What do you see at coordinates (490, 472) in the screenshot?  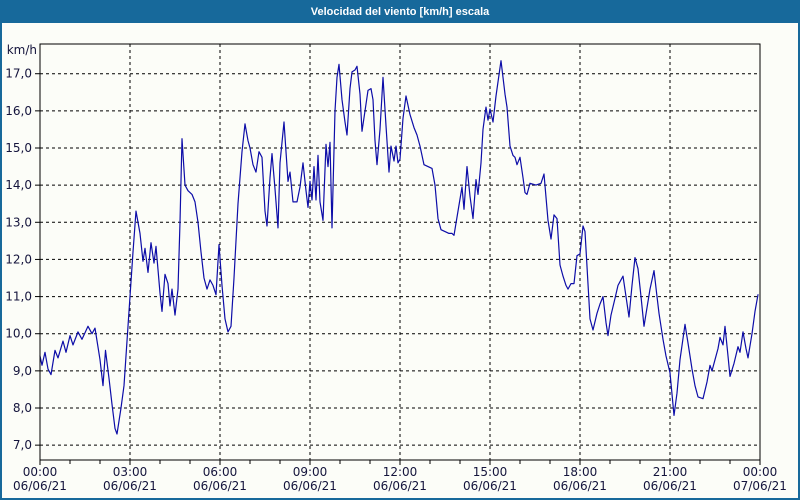 I see `svg-text: 15:00` at bounding box center [490, 472].